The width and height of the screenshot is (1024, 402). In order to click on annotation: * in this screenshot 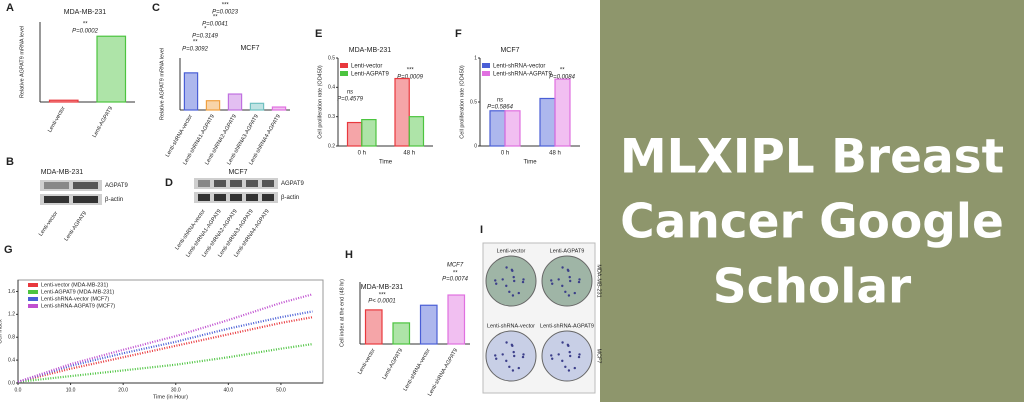, I will do `click(205, 30)`.